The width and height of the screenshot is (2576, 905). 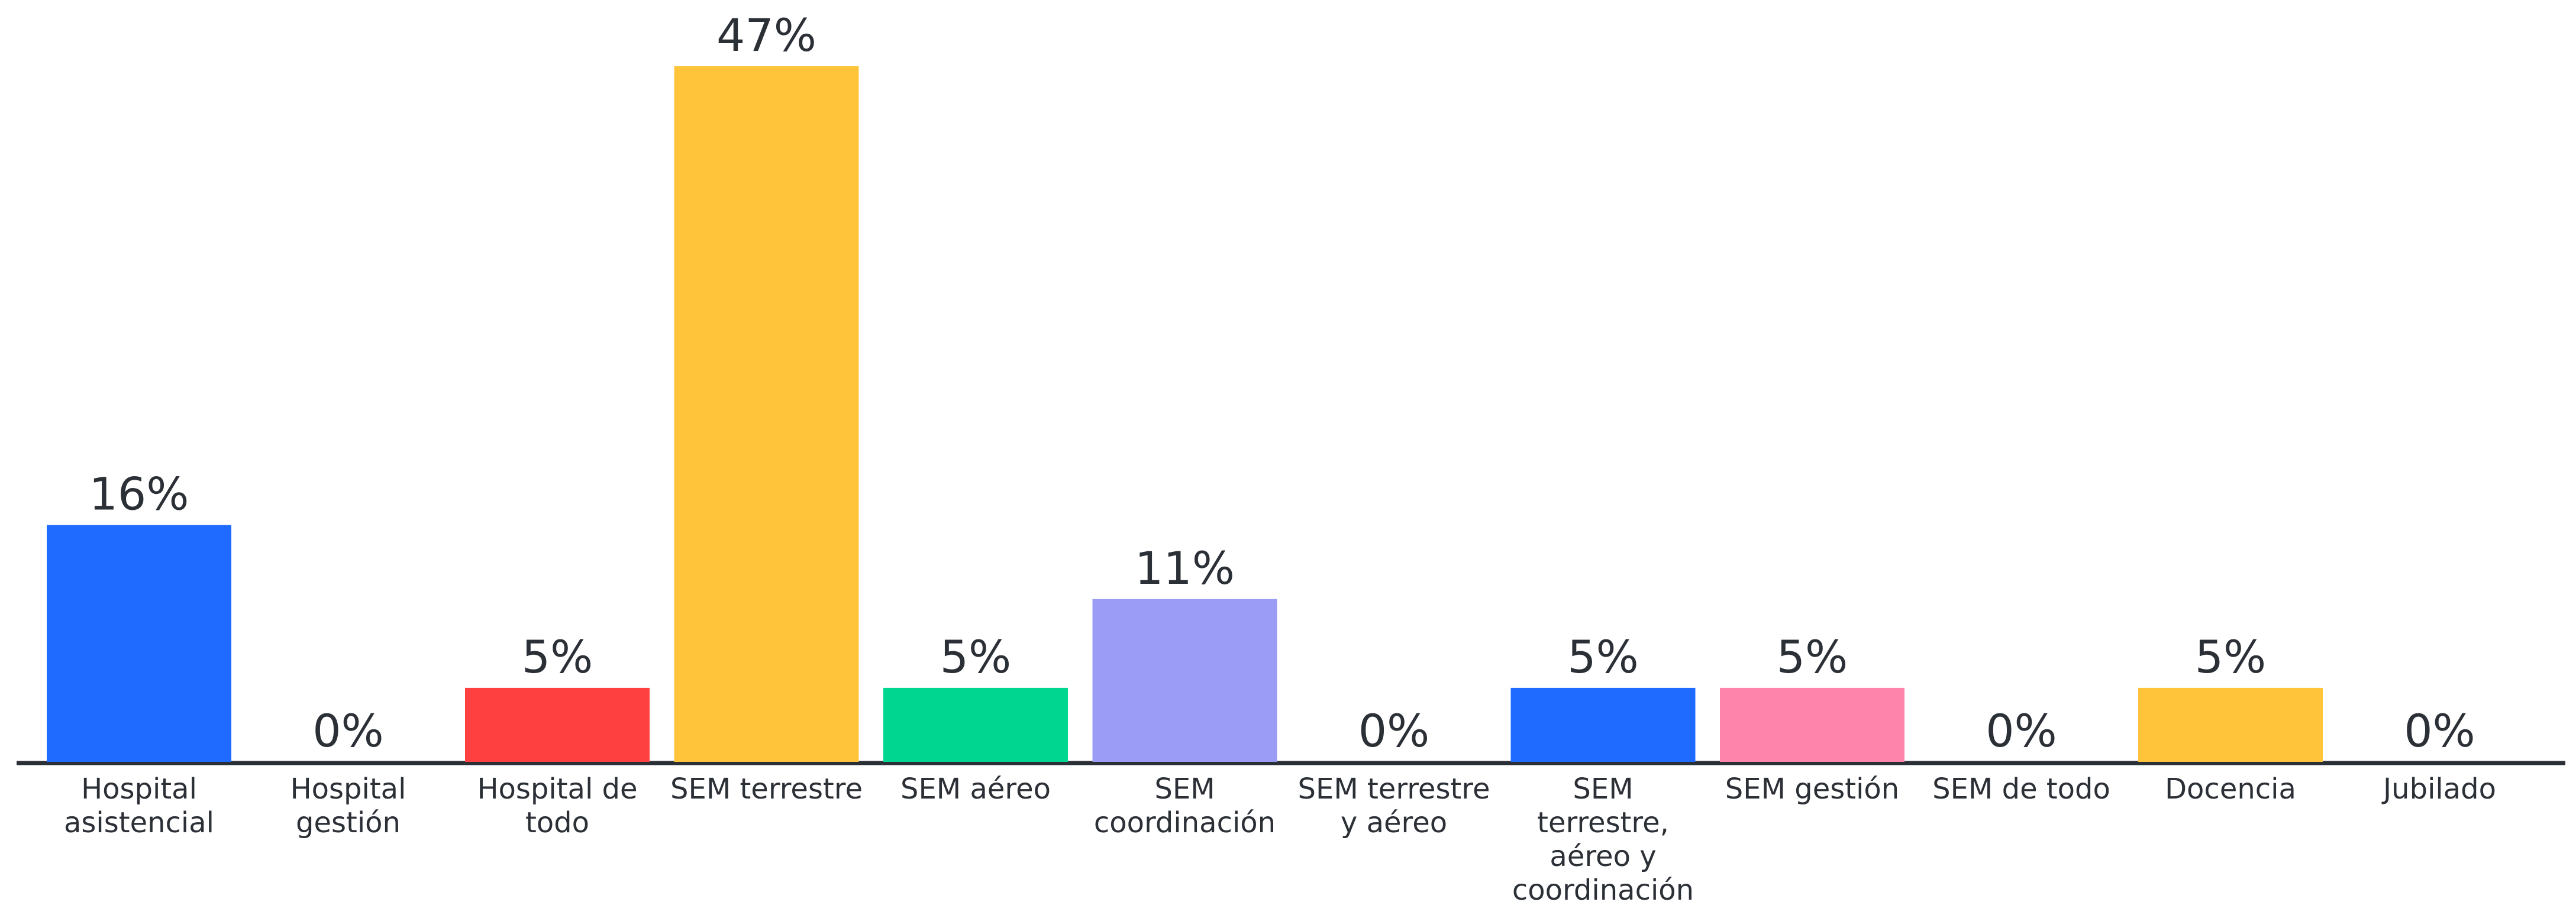 I want to click on value-label-sem-de-todo: 0%, so click(x=2021, y=730).